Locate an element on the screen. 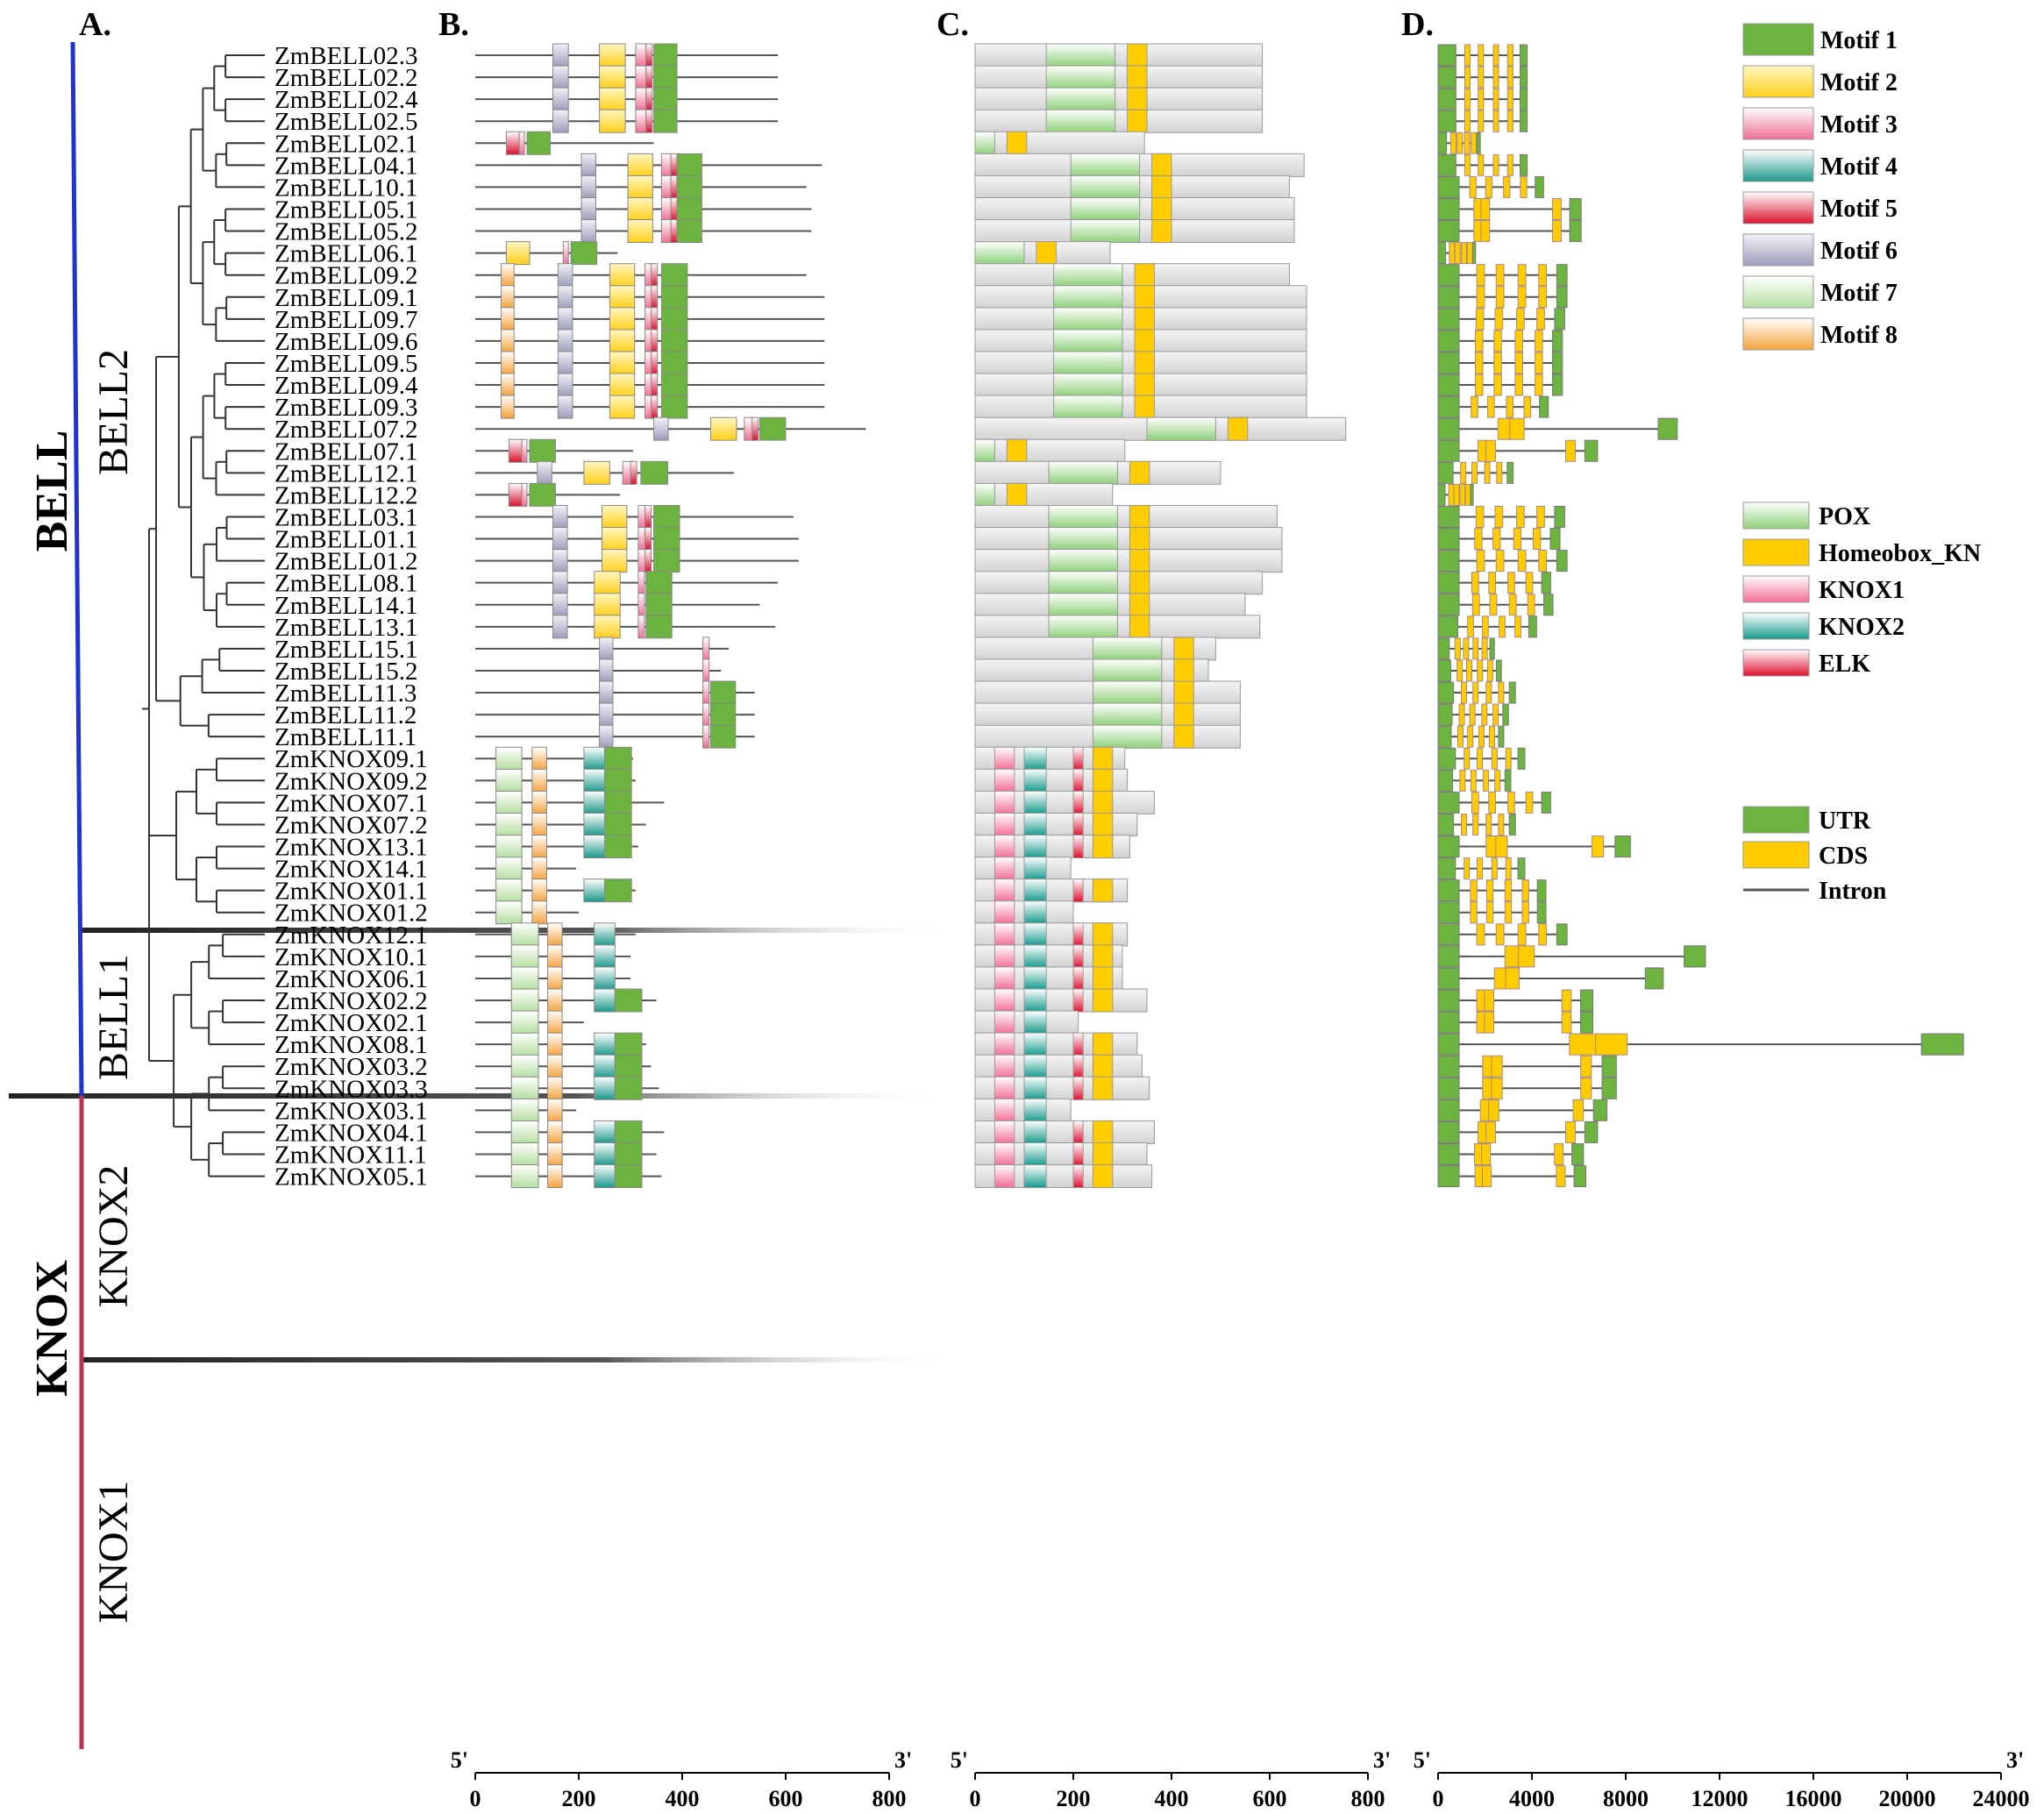 The width and height of the screenshot is (2044, 1814). gene-label: ZmBELL02.5 is located at coordinates (346, 122).